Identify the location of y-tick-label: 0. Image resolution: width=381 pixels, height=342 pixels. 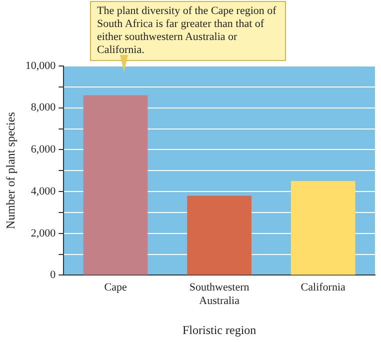
(53, 275).